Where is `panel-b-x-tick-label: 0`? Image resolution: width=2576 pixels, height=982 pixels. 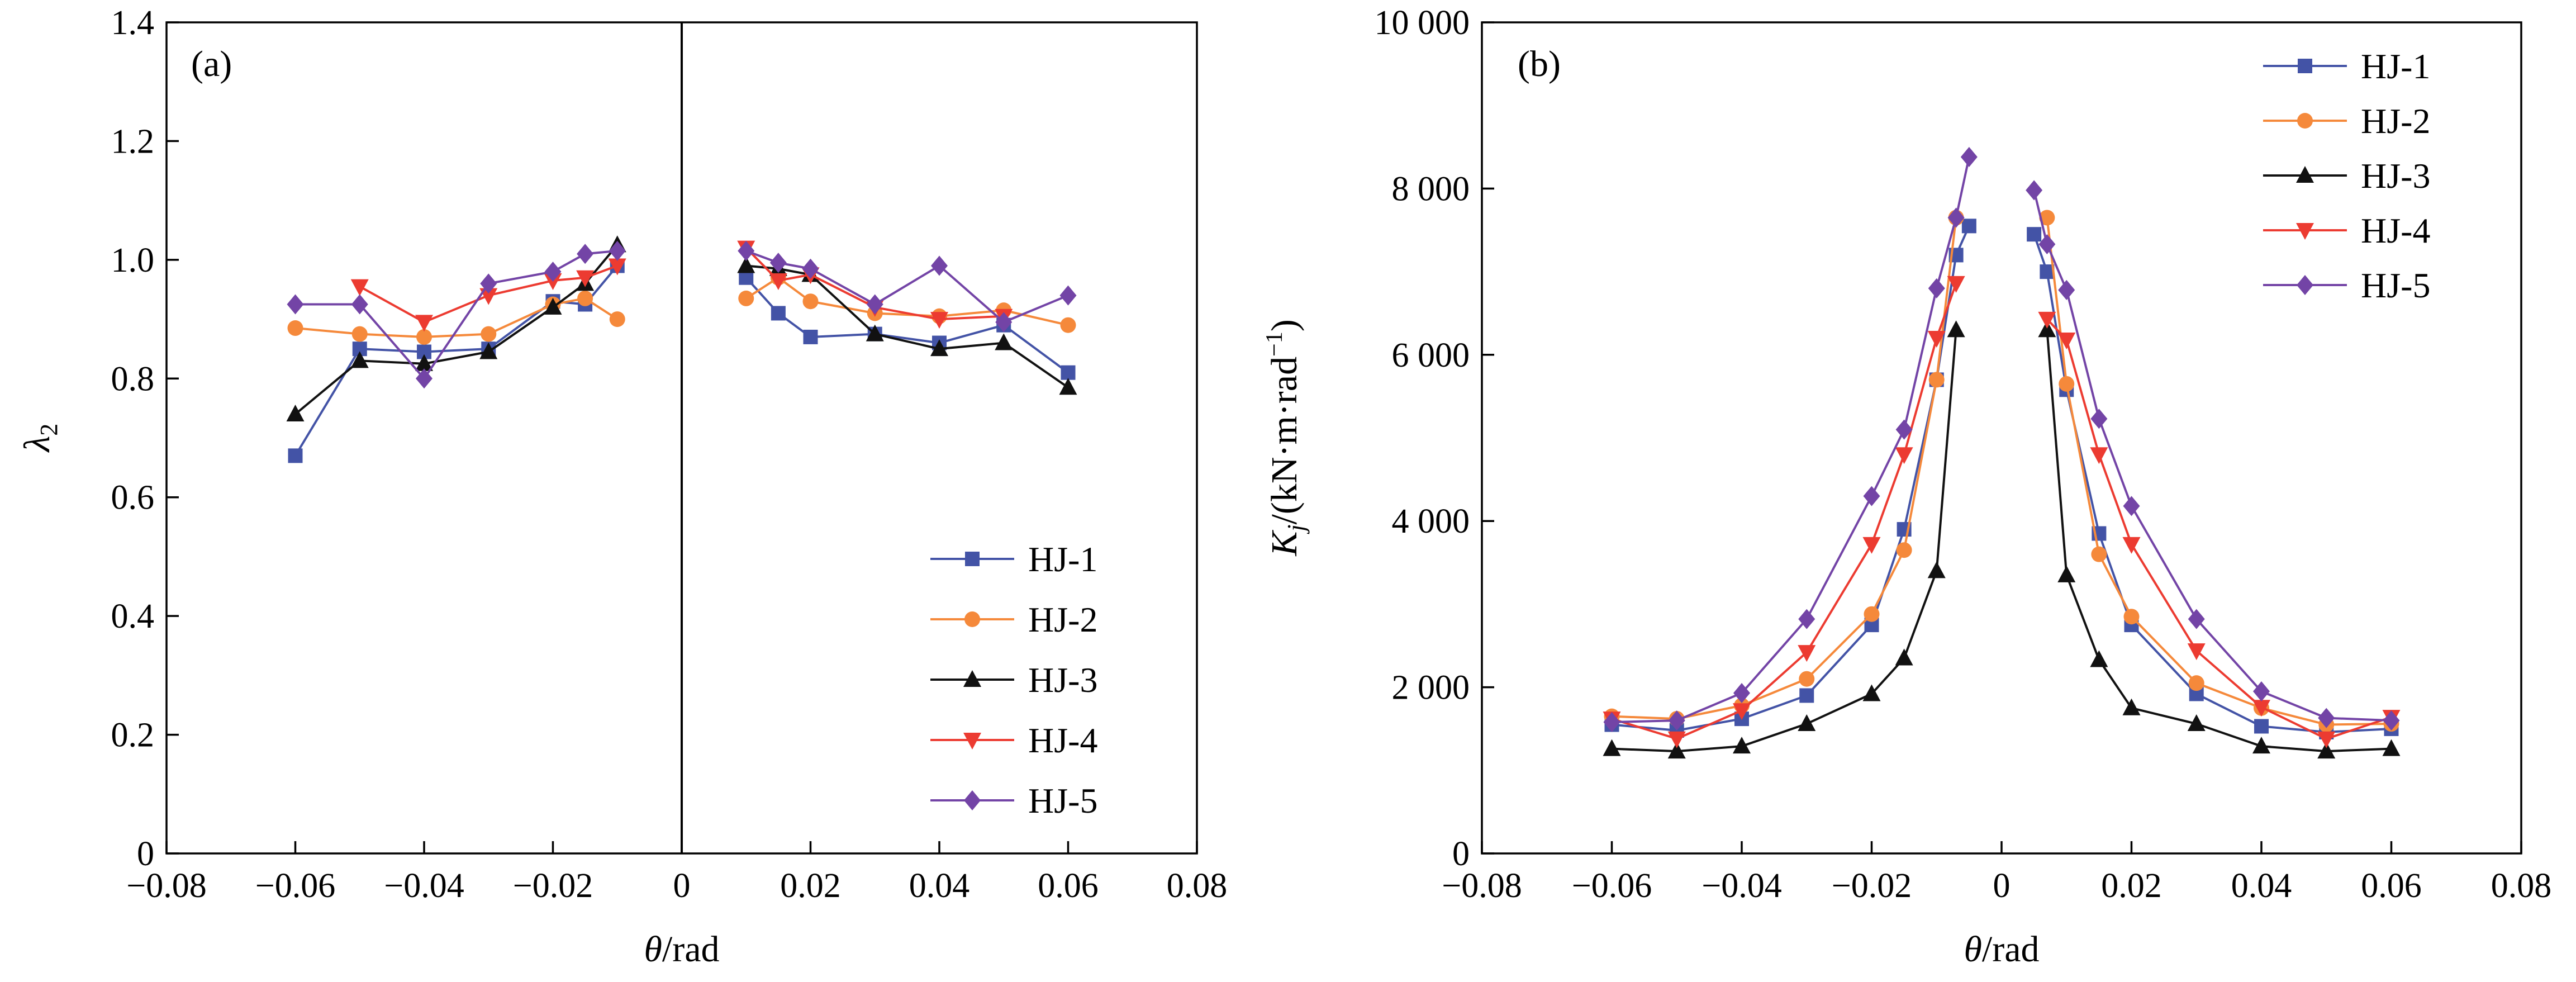
panel-b-x-tick-label: 0 is located at coordinates (2002, 886).